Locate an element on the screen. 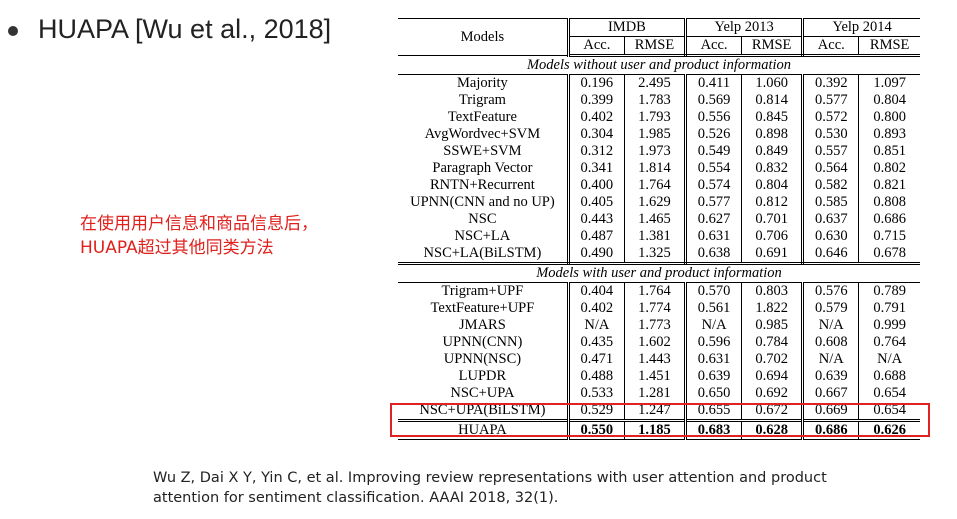 The width and height of the screenshot is (957, 519). metric-value: 0.405 is located at coordinates (596, 202).